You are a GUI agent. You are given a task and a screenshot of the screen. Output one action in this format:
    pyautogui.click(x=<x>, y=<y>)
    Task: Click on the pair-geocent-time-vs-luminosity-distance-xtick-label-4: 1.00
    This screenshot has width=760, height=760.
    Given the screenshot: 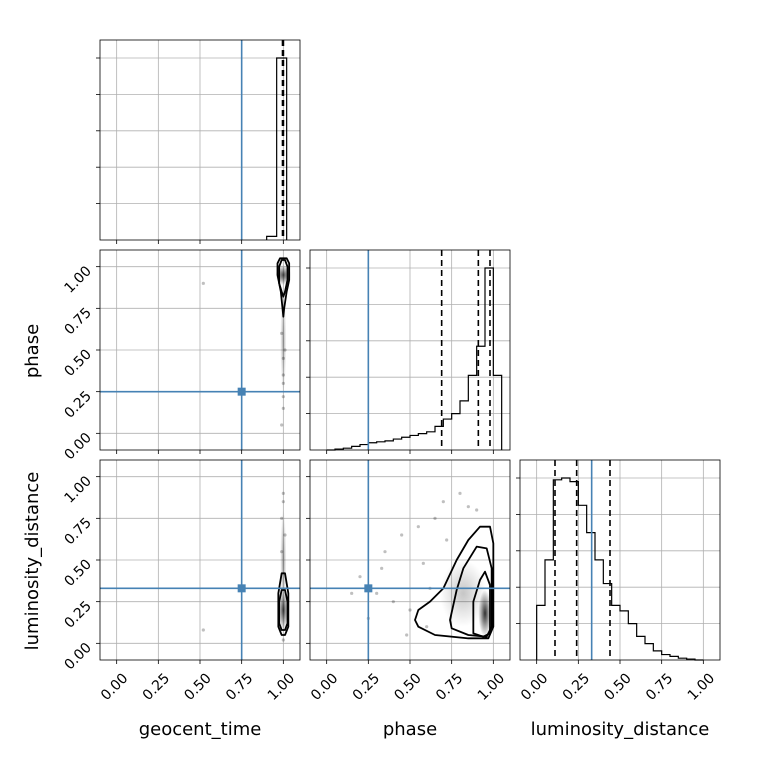 What is the action you would take?
    pyautogui.click(x=281, y=686)
    